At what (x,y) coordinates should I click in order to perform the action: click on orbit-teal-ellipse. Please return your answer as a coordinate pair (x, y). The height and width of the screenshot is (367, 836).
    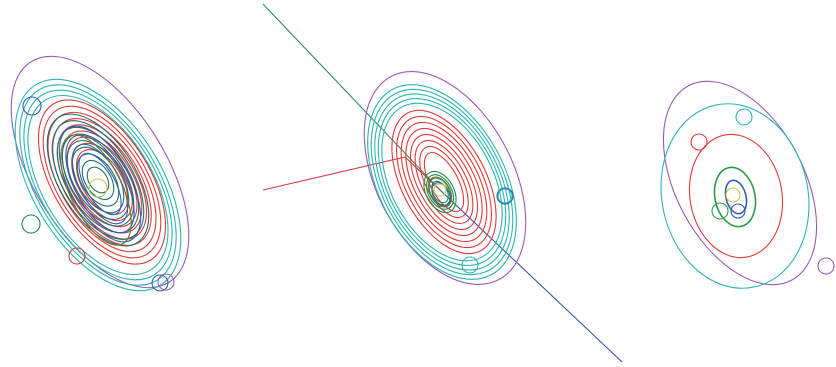
    Looking at the image, I should click on (735, 196).